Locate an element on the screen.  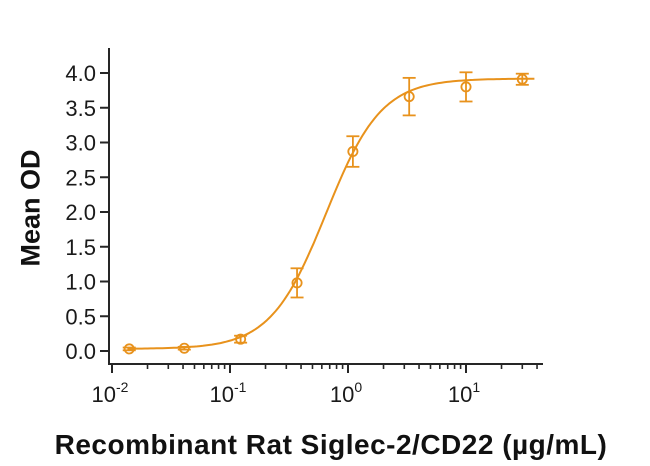
y-tick-label: 3.0 is located at coordinates (80, 143).